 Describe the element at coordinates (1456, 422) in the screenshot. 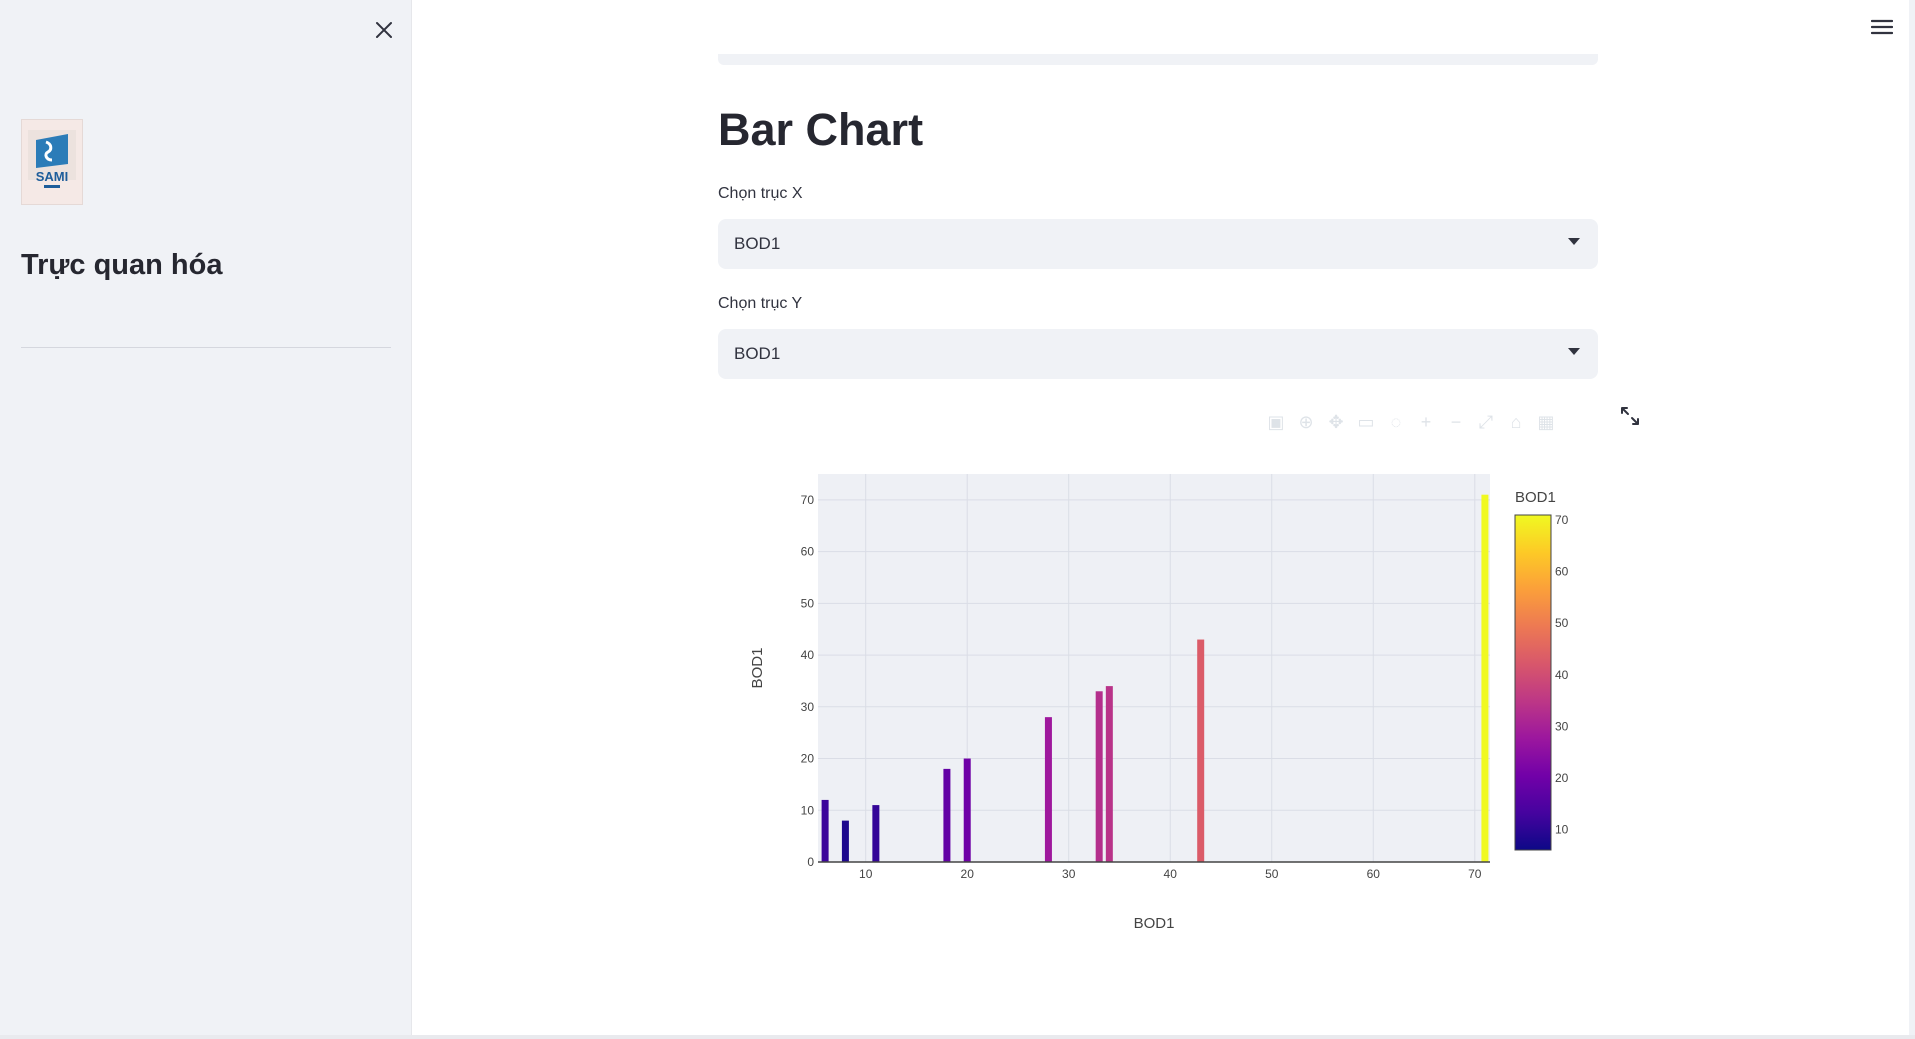

I see `zoom-out-icon: −` at that location.